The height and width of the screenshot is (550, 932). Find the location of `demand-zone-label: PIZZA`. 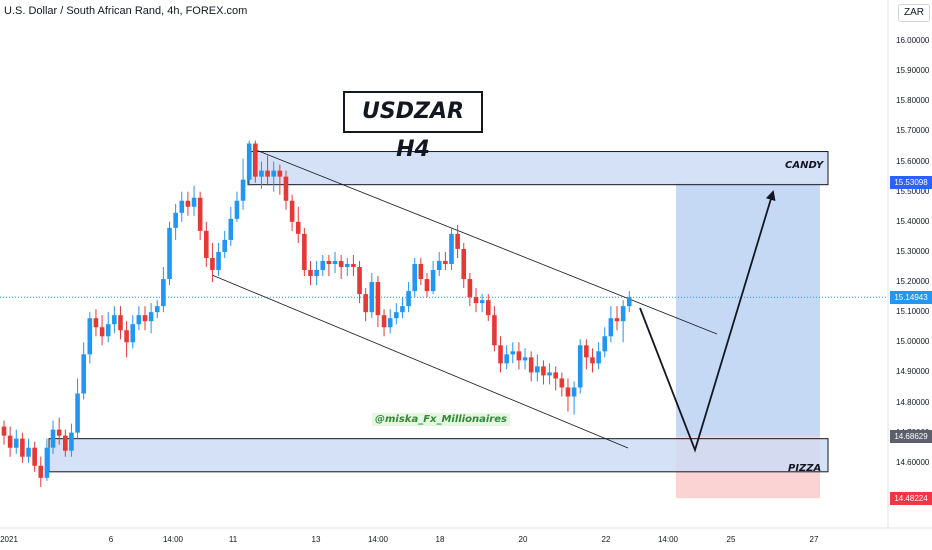

demand-zone-label: PIZZA is located at coordinates (805, 468).